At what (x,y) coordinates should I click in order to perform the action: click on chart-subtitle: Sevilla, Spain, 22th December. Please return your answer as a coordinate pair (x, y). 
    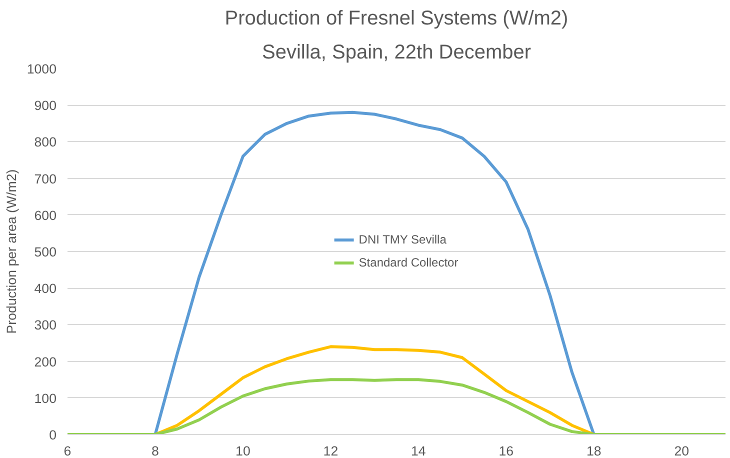
    Looking at the image, I should click on (397, 53).